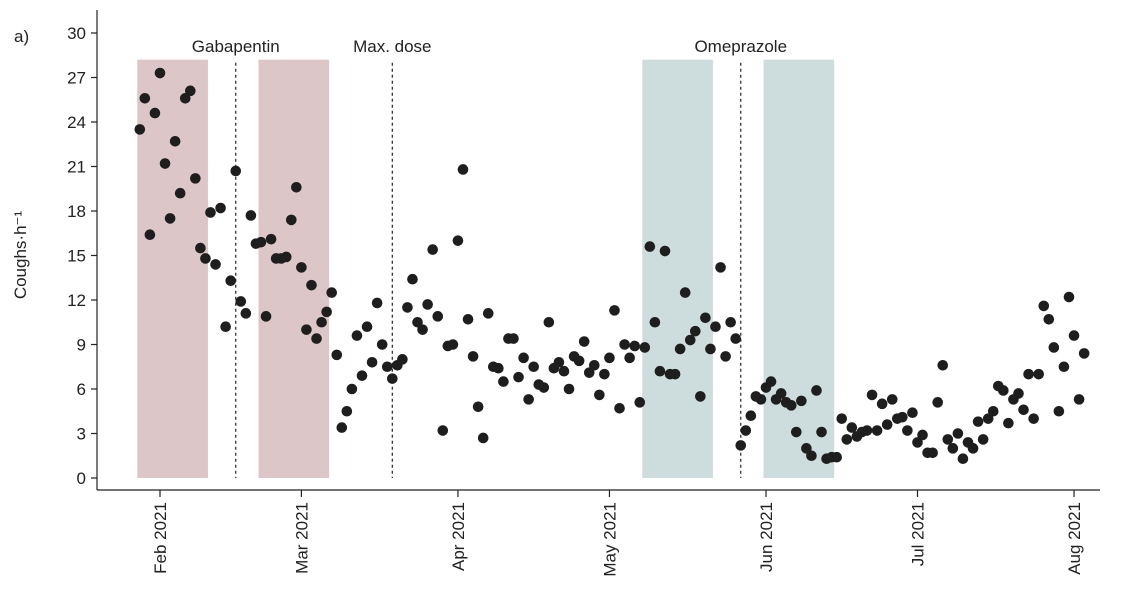 The width and height of the screenshot is (1144, 616). I want to click on x-tick-label: Mar 2021, so click(301, 538).